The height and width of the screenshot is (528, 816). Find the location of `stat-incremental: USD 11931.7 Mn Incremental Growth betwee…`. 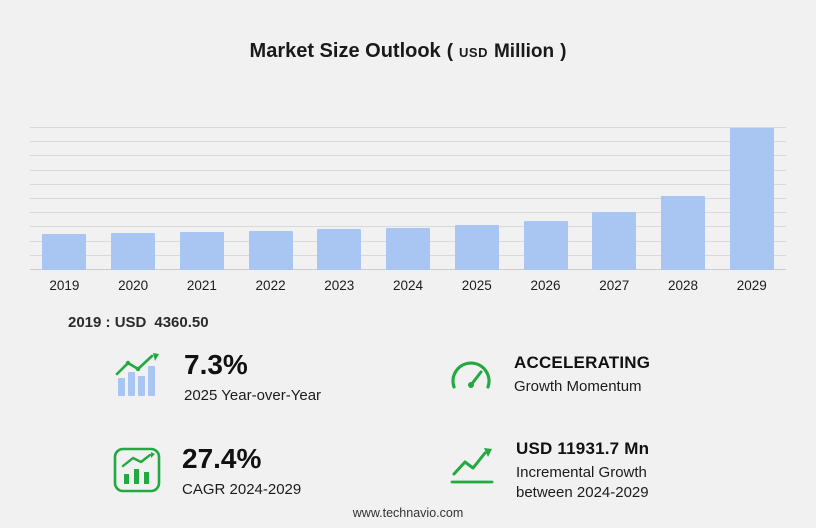

stat-incremental: USD 11931.7 Mn Incremental Growth betwee… is located at coordinates (548, 471).